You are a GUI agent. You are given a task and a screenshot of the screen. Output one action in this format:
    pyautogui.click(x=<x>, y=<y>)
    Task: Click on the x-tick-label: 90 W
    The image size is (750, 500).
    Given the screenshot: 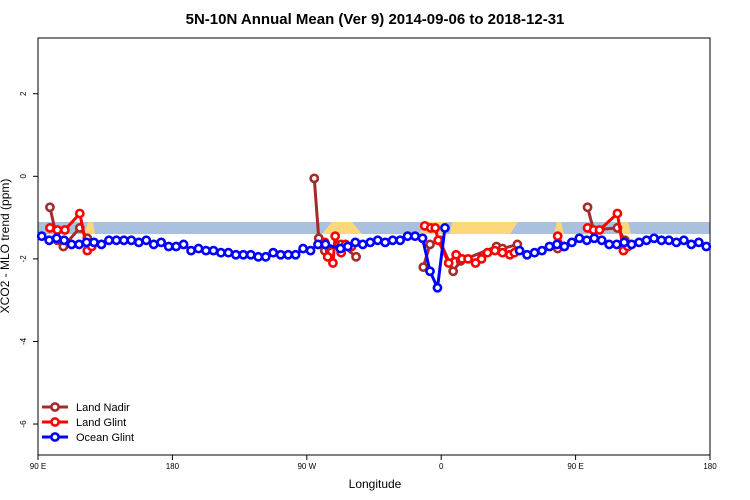 What is the action you would take?
    pyautogui.click(x=306, y=466)
    